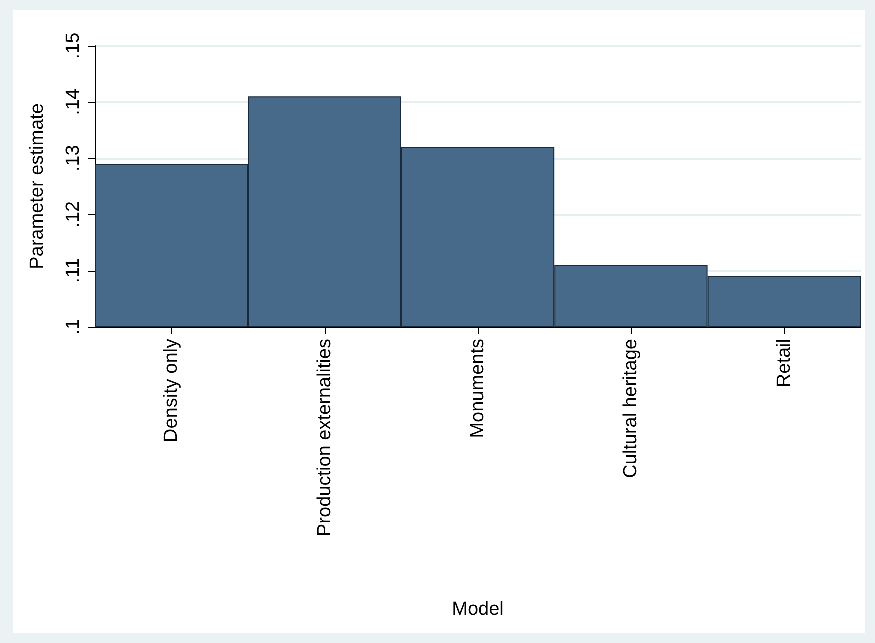  Describe the element at coordinates (73, 46) in the screenshot. I see `y-tick-label: .15` at that location.